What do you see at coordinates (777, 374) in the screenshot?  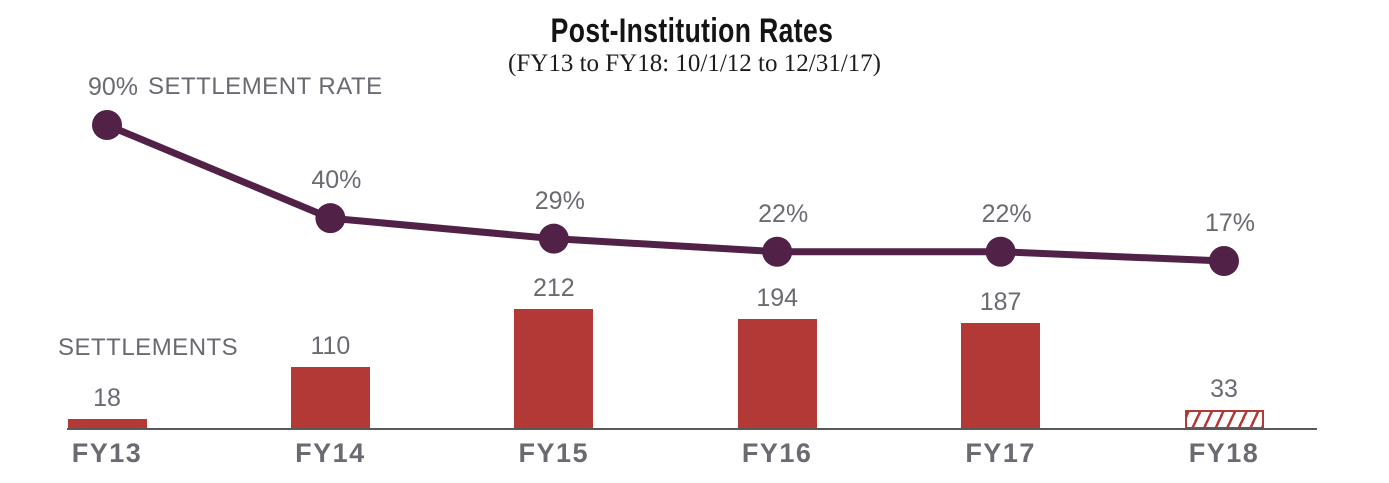 I see `bar-fy16` at bounding box center [777, 374].